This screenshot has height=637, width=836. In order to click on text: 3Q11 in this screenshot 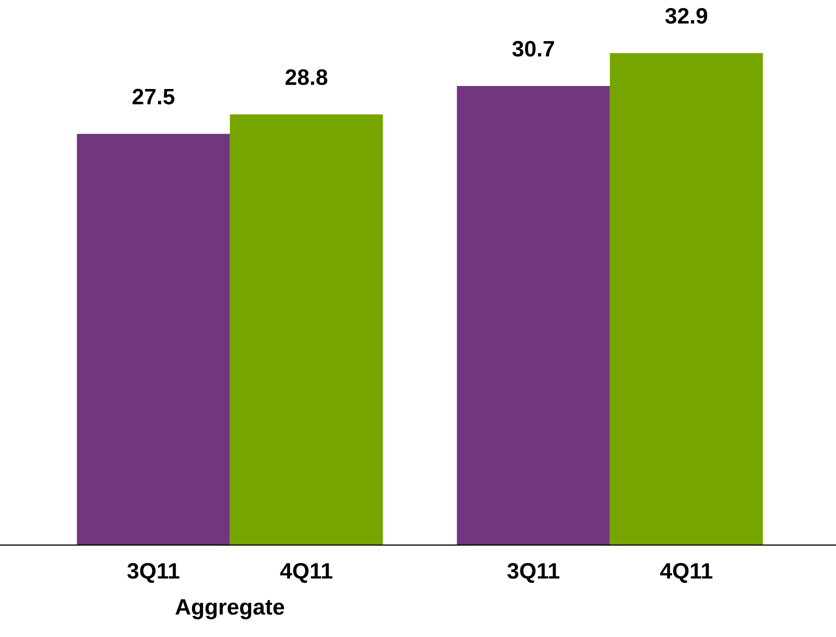, I will do `click(533, 573)`.